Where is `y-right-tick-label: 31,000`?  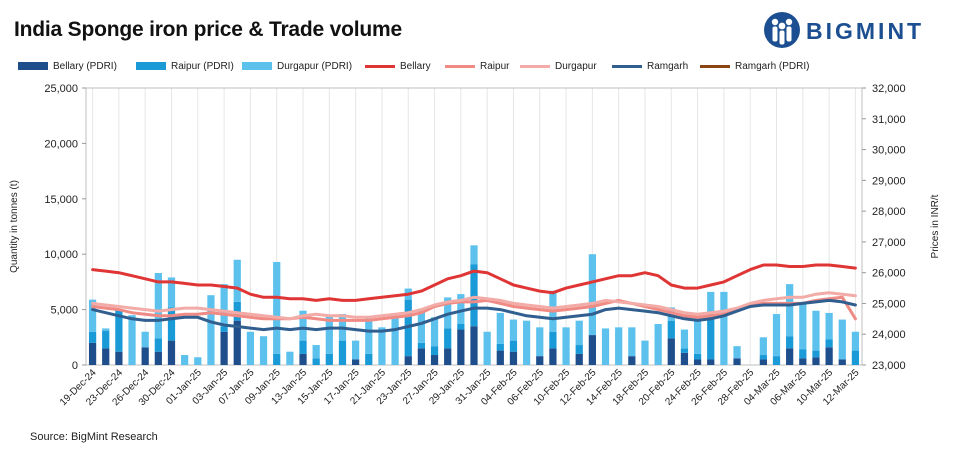 y-right-tick-label: 31,000 is located at coordinates (889, 120).